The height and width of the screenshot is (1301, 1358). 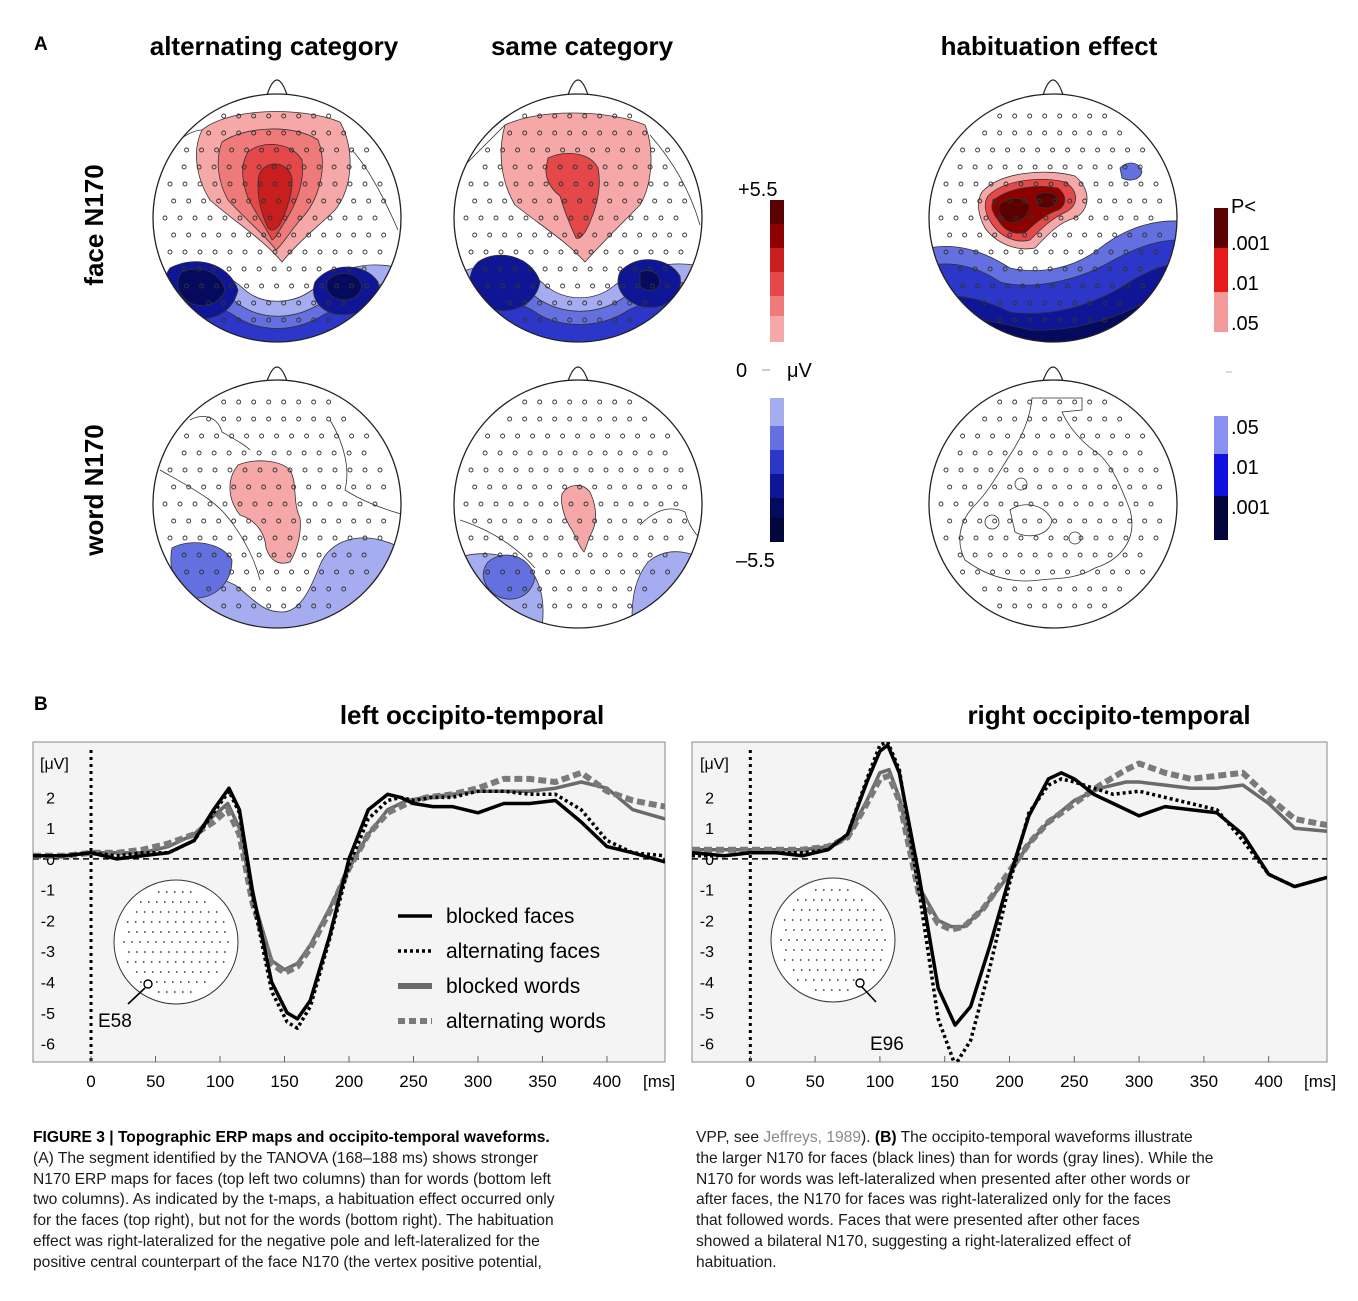 I want to click on citation-link: Jeffreys, 1989, so click(x=812, y=1137).